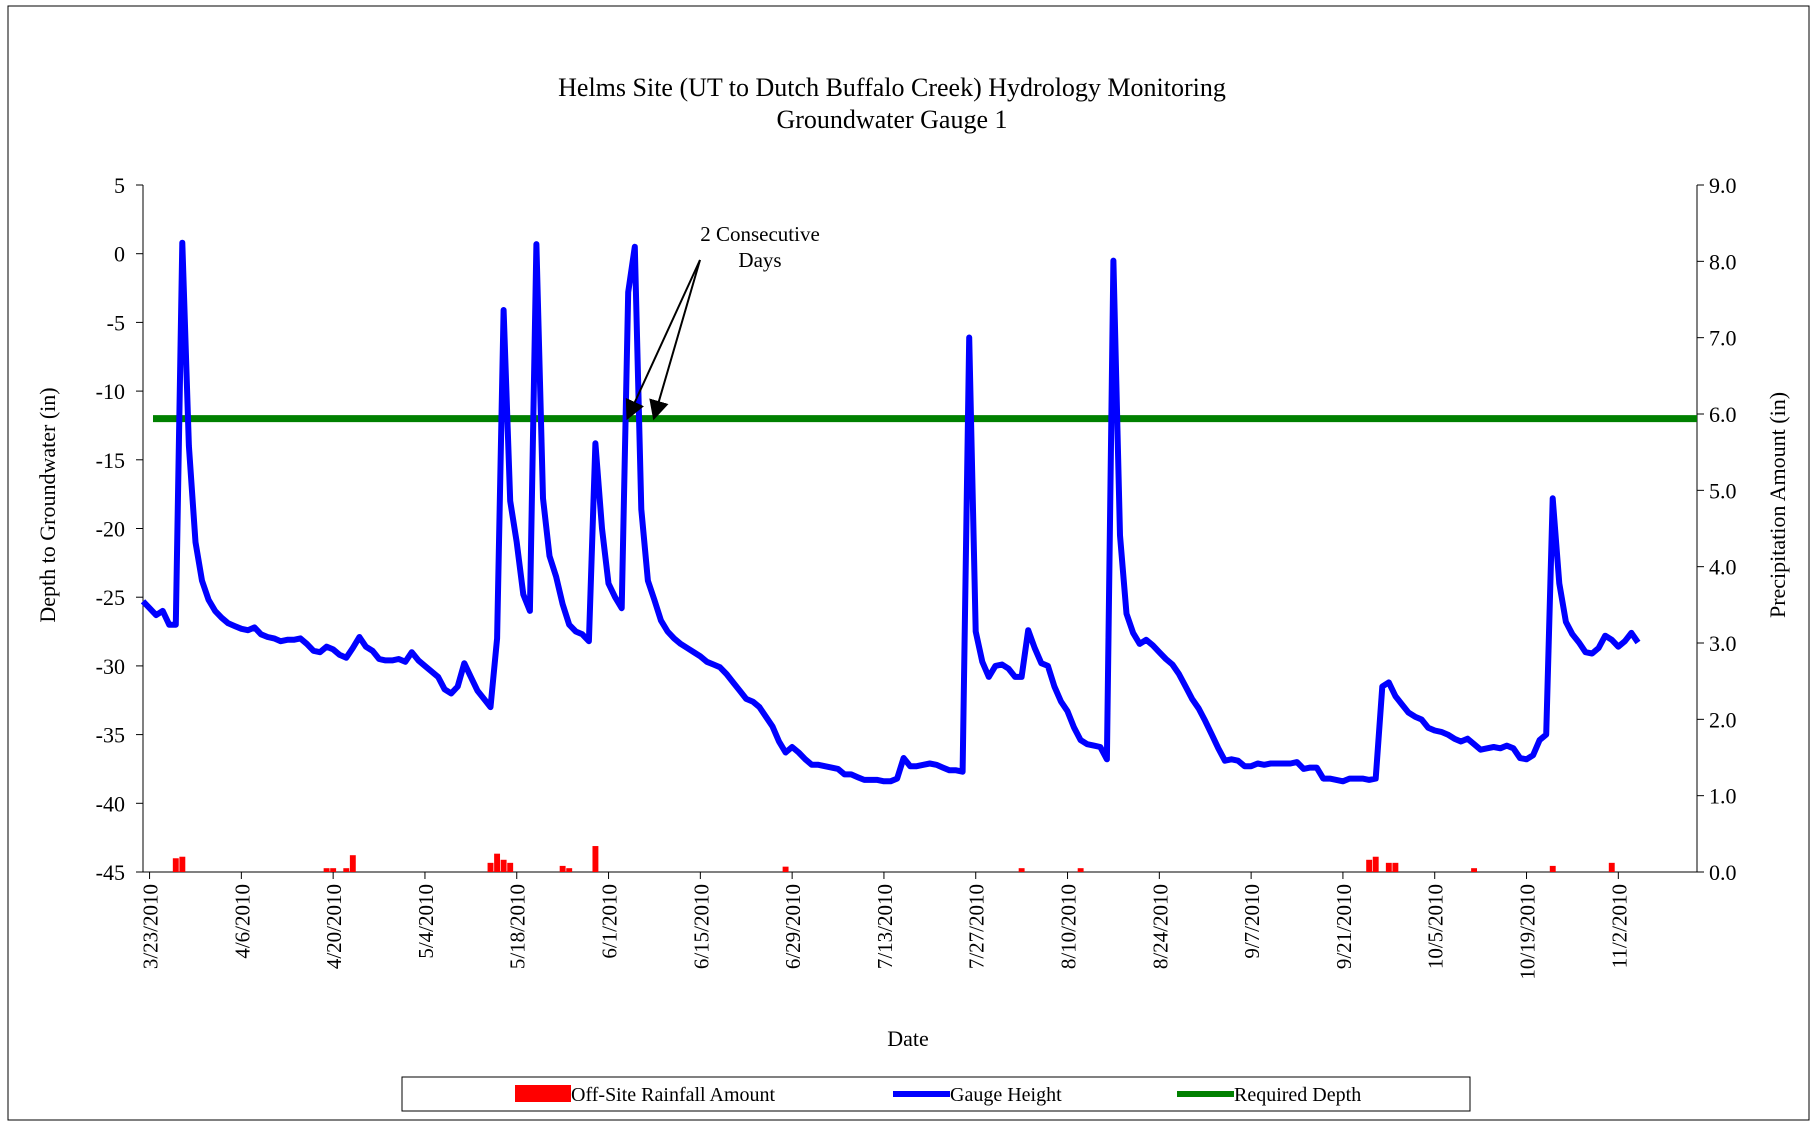 This screenshot has width=1817, height=1126. I want to click on y-tick-label: -40, so click(110, 803).